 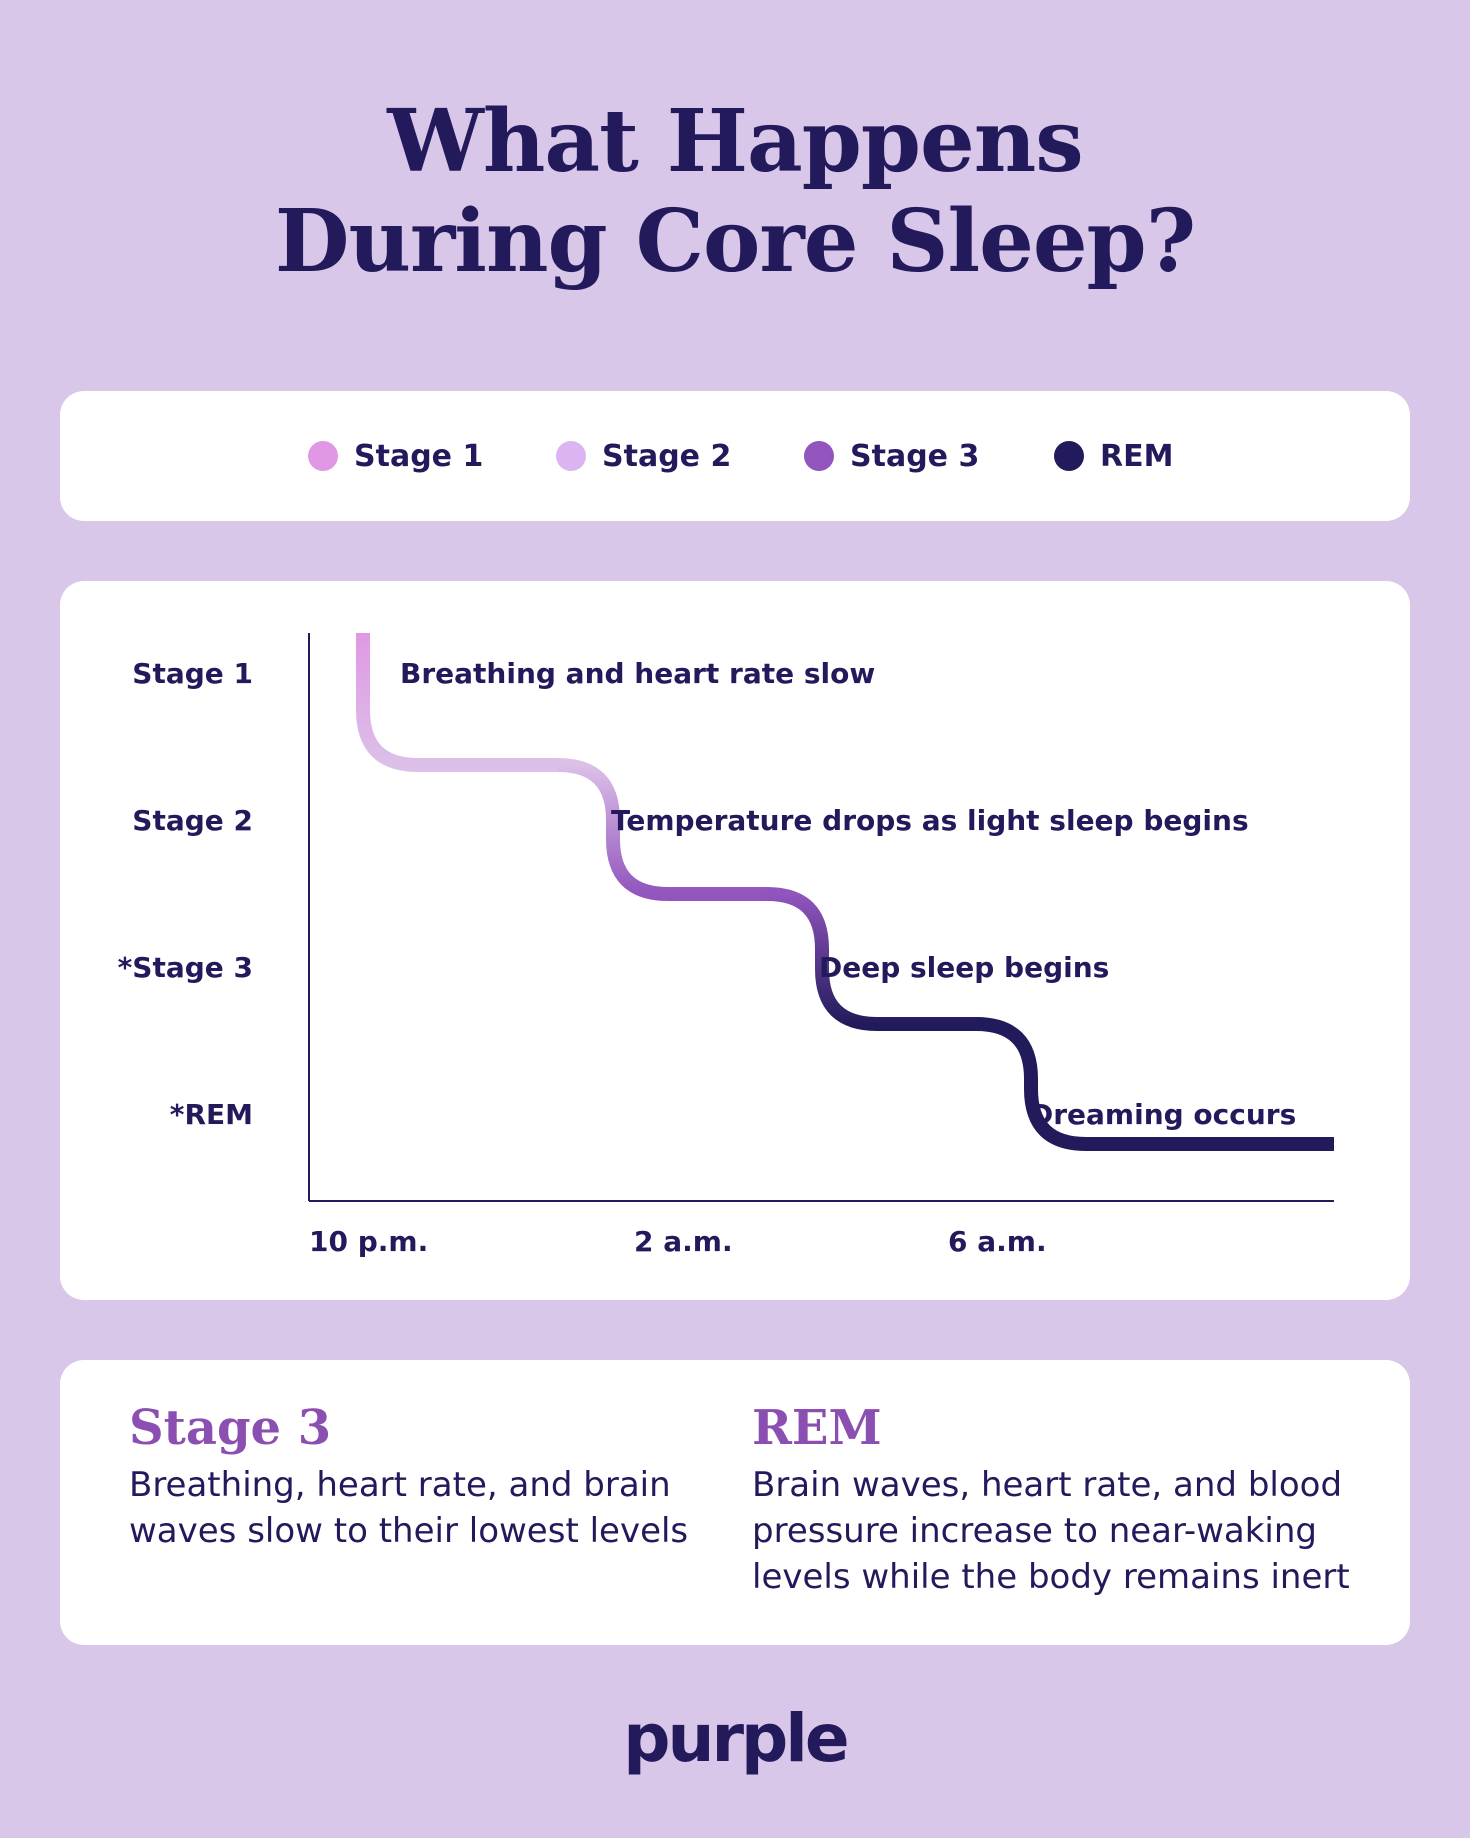 What do you see at coordinates (930, 820) in the screenshot?
I see `annotation-stage-2: Temperature drops as light sleep begins` at bounding box center [930, 820].